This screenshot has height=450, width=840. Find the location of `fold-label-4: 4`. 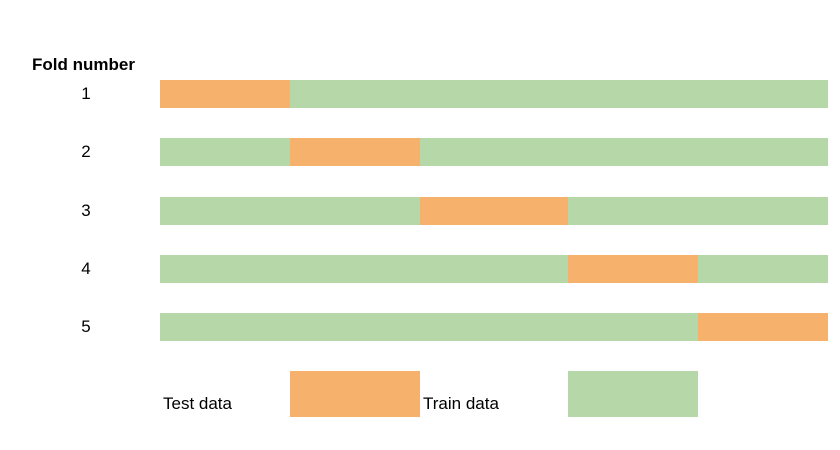

fold-label-4: 4 is located at coordinates (86, 268).